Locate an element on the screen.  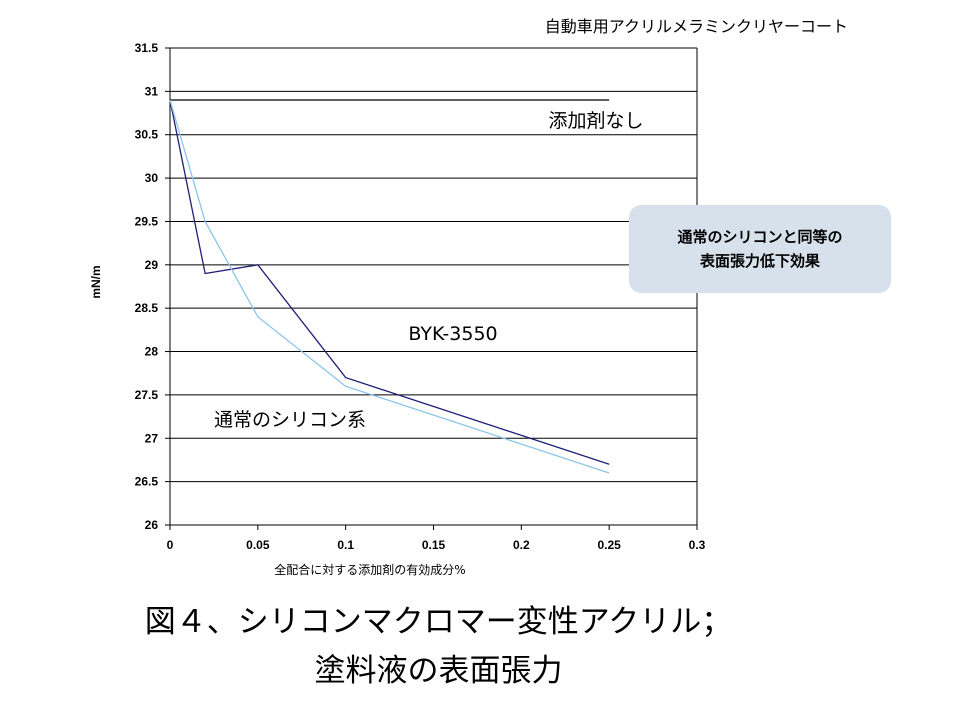
y-tick-label: 29 is located at coordinates (152, 265).